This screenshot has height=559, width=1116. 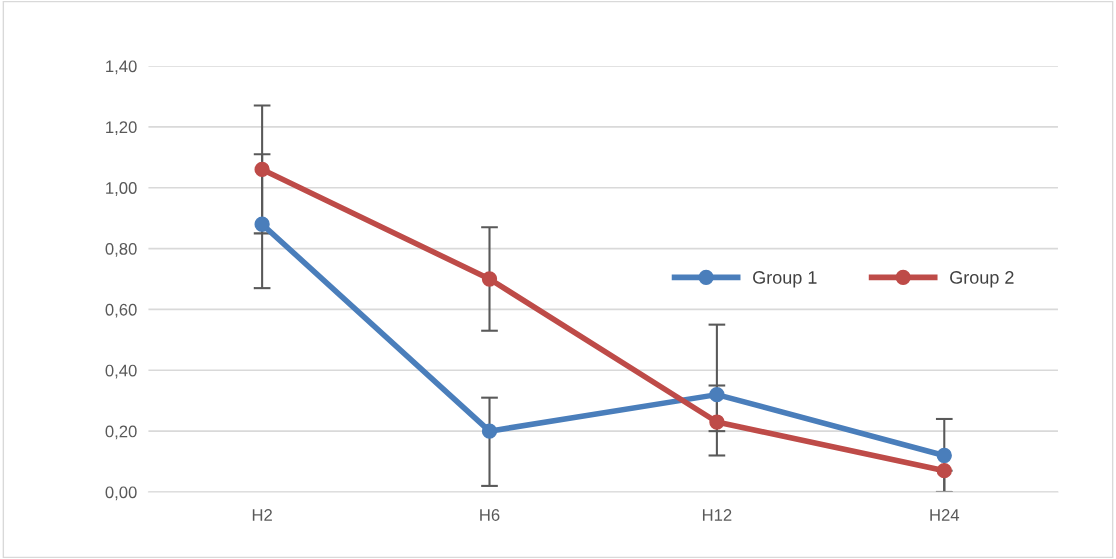 What do you see at coordinates (785, 279) in the screenshot?
I see `legend-label: Group 1` at bounding box center [785, 279].